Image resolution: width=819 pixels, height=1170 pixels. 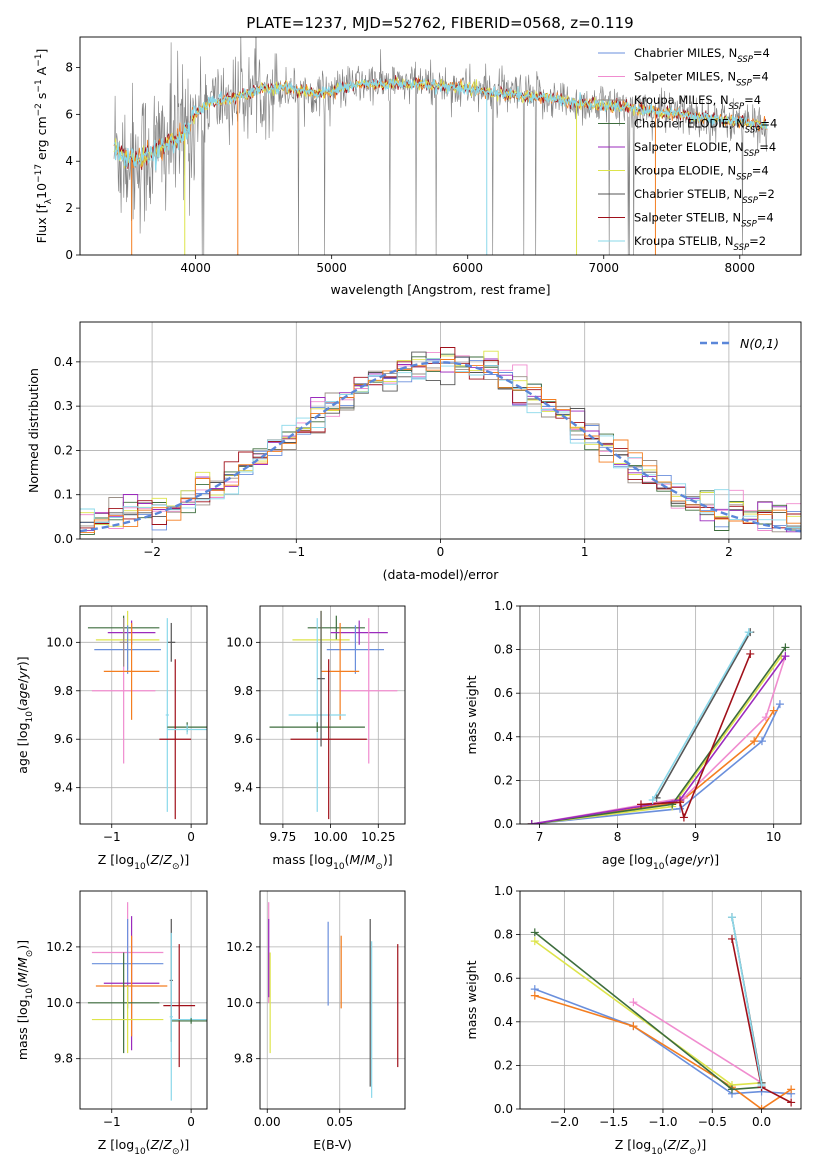 What do you see at coordinates (702, 55) in the screenshot?
I see `legend-label: Chabrier MILES, NSSP=4` at bounding box center [702, 55].